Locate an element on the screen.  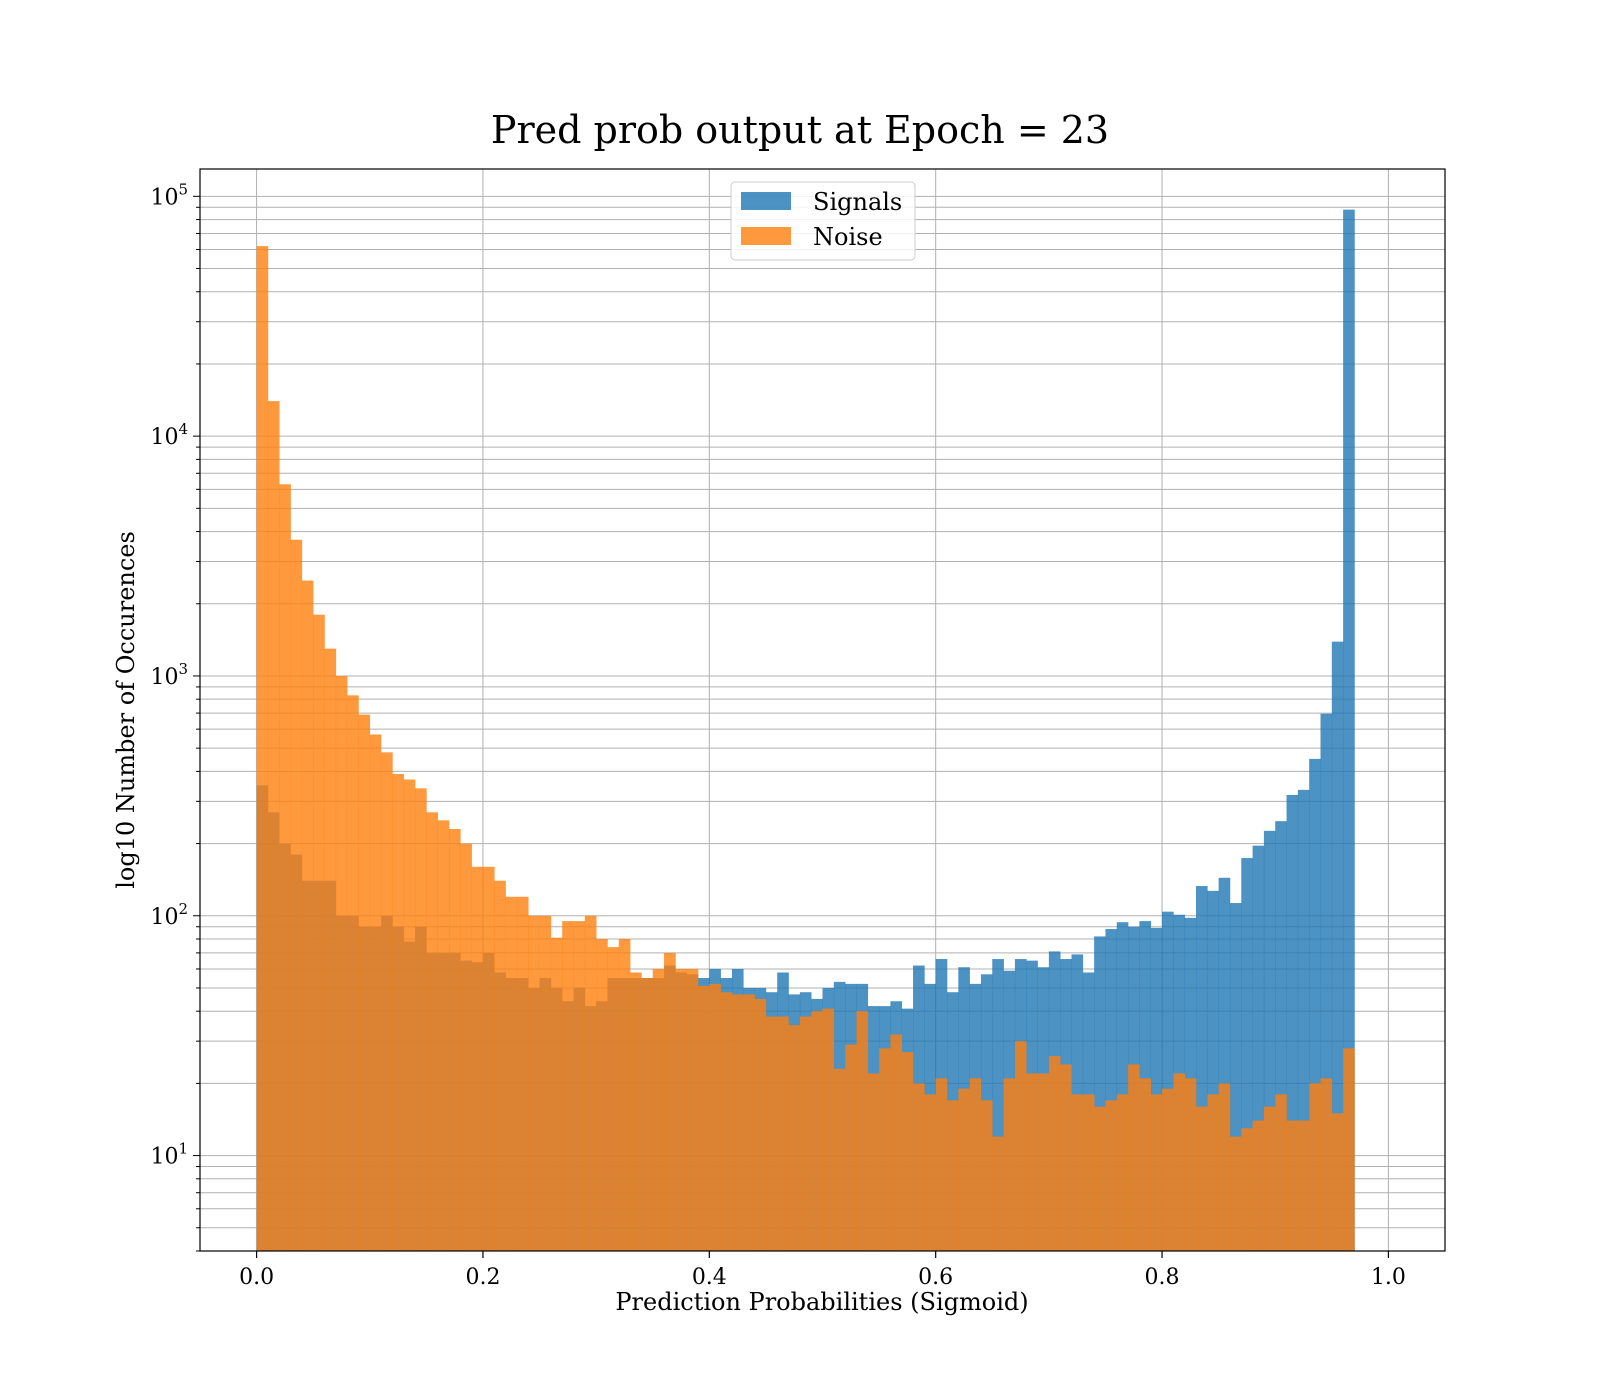
x-axis-ticks: 0.0 0.2 0.4 0.6 0.8 1.0 is located at coordinates (822, 1270).